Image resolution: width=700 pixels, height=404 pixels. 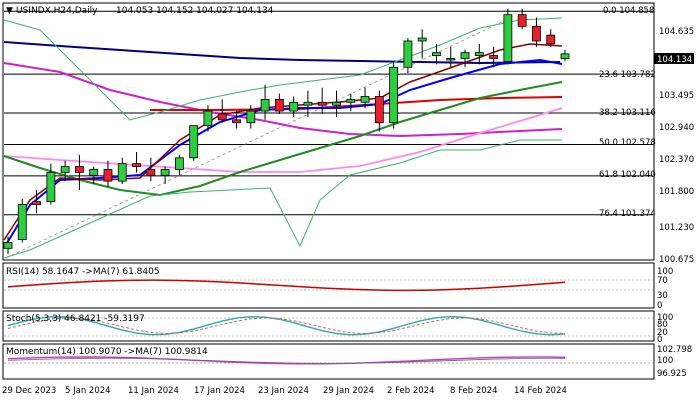 I want to click on price-axis-label: 101.800, so click(x=676, y=192).